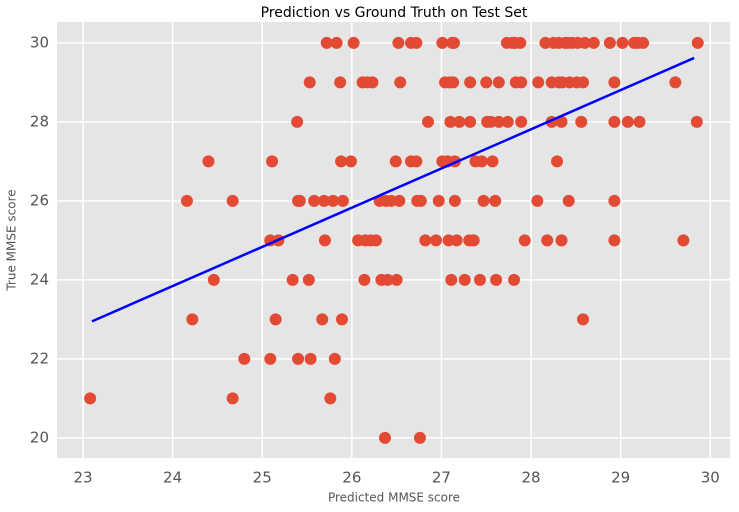 Image resolution: width=739 pixels, height=512 pixels. Describe the element at coordinates (394, 13) in the screenshot. I see `chart-title: Prediction vs Ground Truth on Test Set` at that location.